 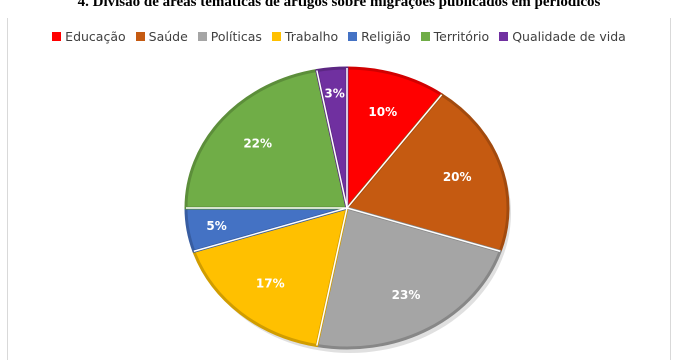 What do you see at coordinates (270, 284) in the screenshot?
I see `slice-data-label: 17%` at bounding box center [270, 284].